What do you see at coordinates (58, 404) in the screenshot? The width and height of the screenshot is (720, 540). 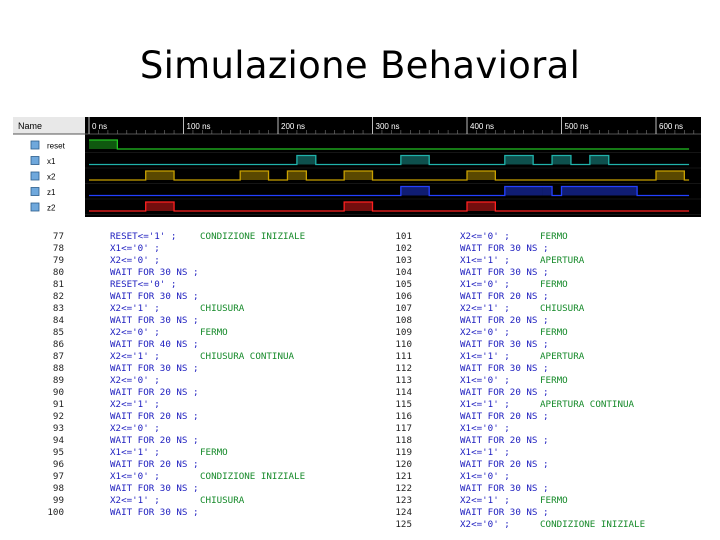 I see `line-number: 91` at bounding box center [58, 404].